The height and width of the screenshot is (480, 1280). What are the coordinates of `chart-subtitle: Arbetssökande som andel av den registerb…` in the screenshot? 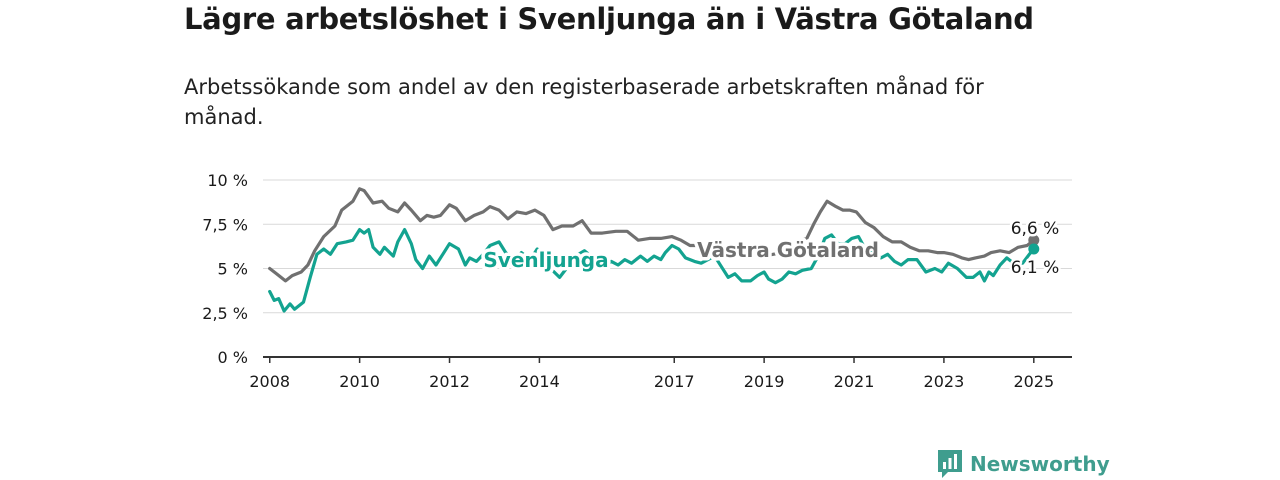 It's located at (584, 102).